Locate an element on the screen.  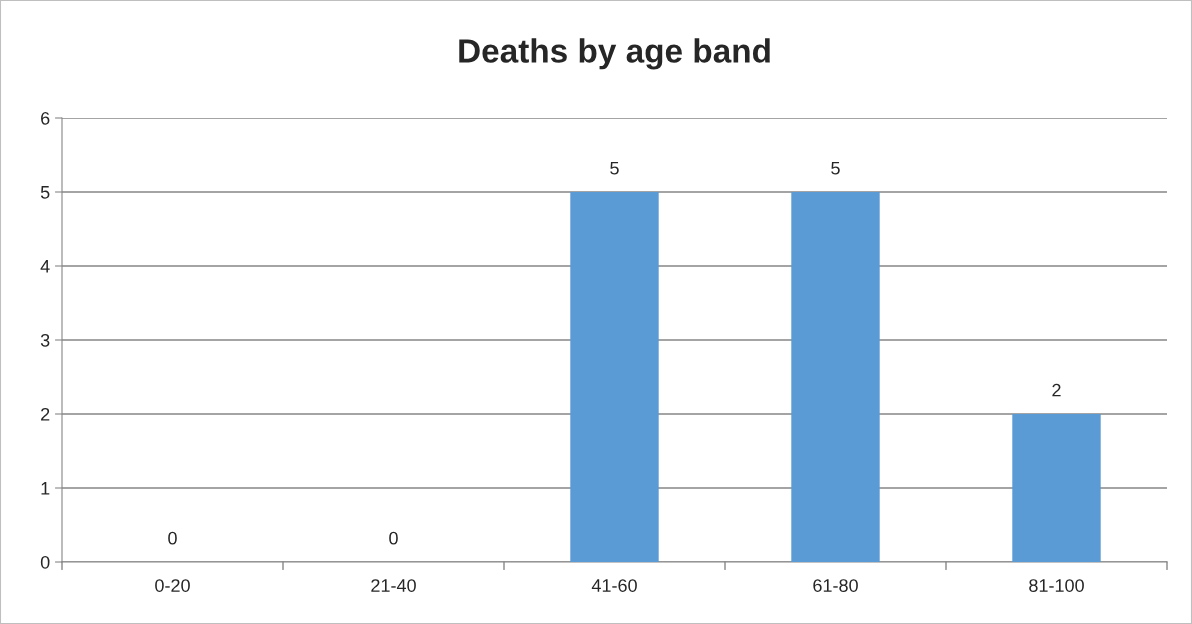
y-tick-label: 0 is located at coordinates (45, 562).